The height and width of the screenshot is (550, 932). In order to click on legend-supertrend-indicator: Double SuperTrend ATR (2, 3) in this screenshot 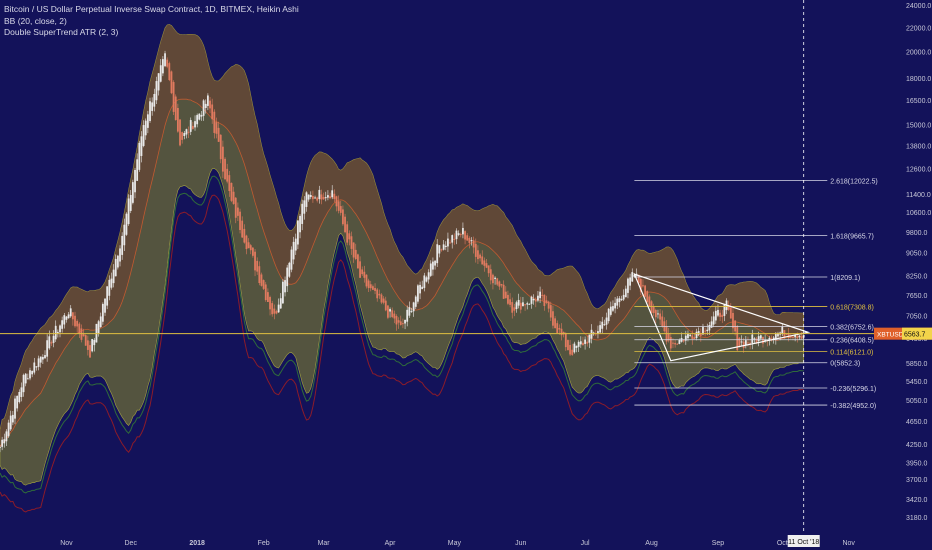, I will do `click(61, 32)`.